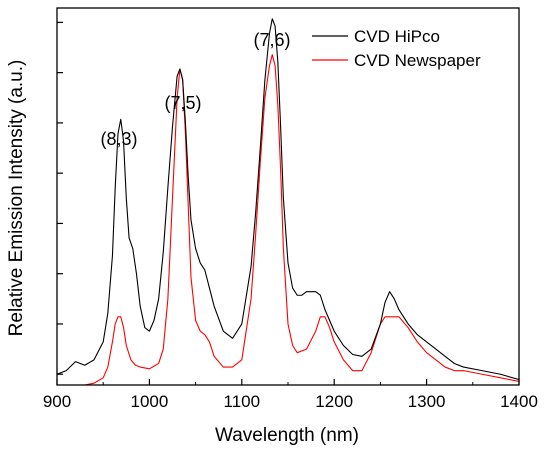 This screenshot has height=451, width=550. Describe the element at coordinates (287, 435) in the screenshot. I see `x-axis-title: Wavelength (nm)` at that location.